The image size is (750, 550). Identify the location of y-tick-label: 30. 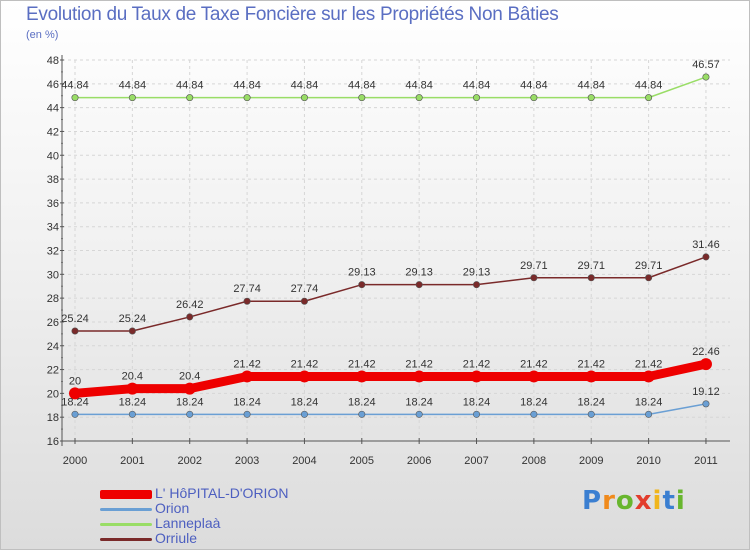
(53, 275).